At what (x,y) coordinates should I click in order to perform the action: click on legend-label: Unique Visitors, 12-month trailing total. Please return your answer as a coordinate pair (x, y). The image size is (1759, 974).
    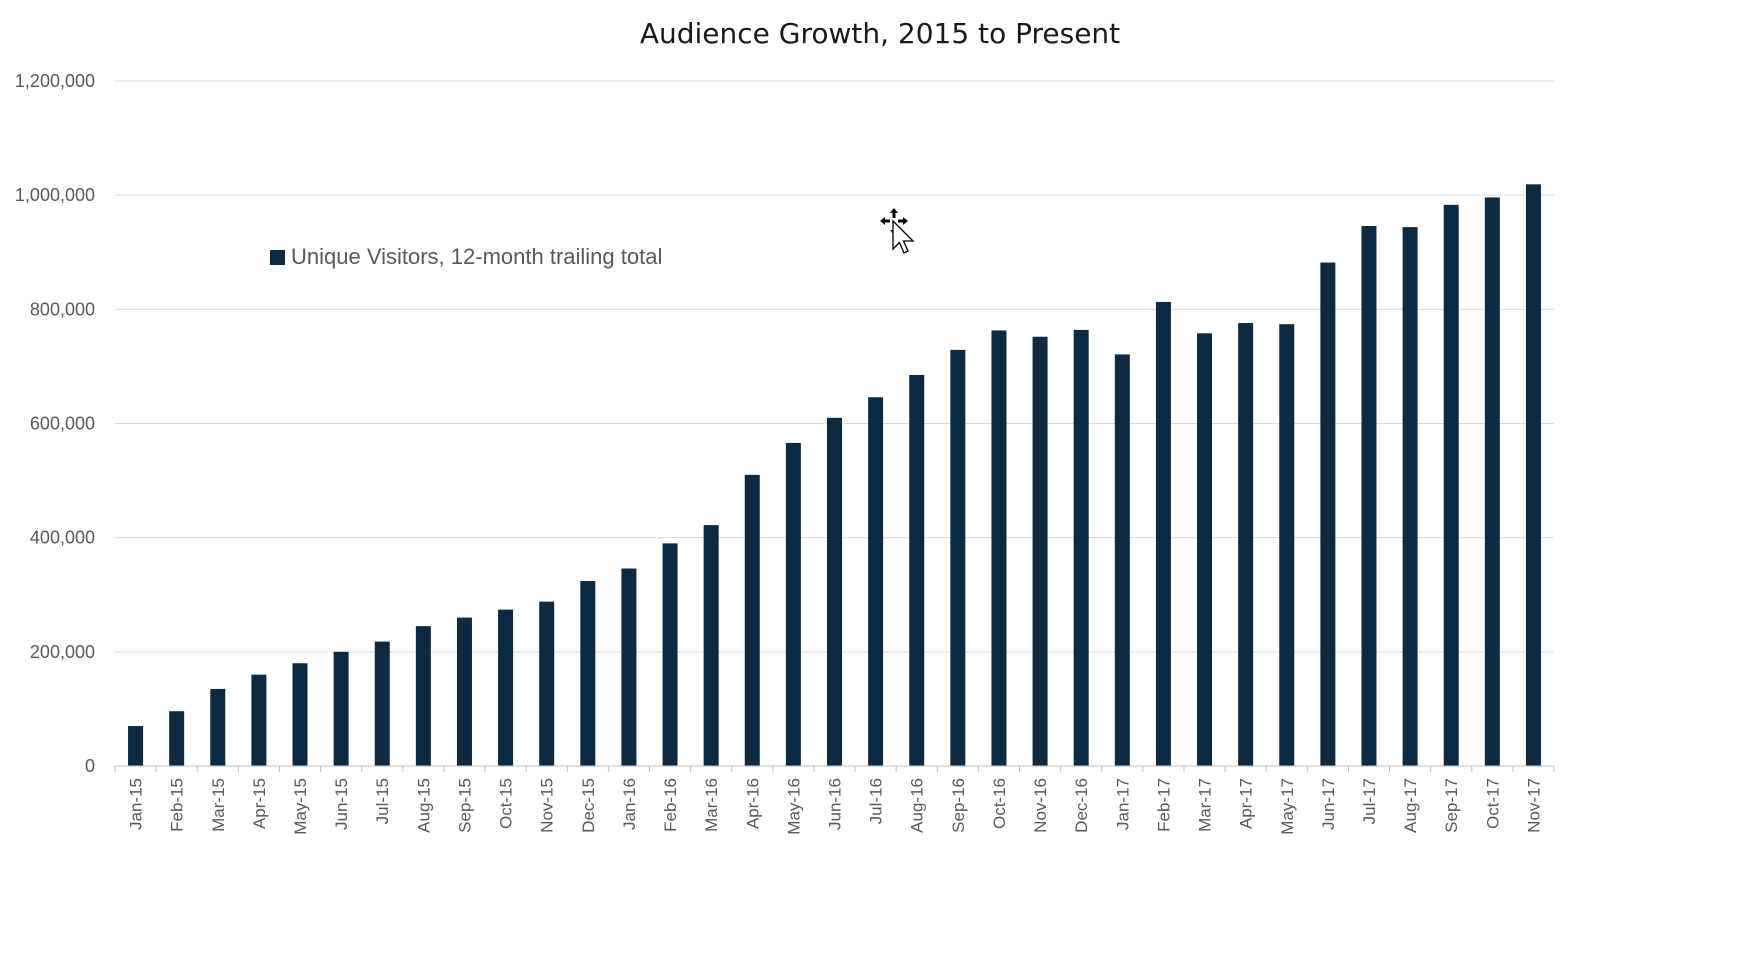
    Looking at the image, I should click on (476, 256).